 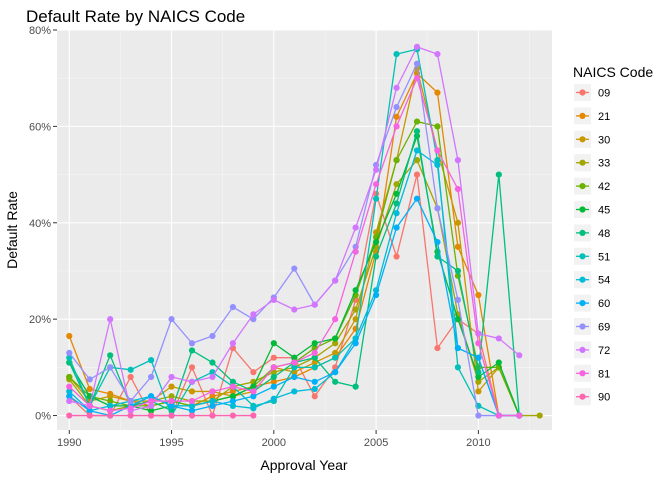 What do you see at coordinates (592, 303) in the screenshot?
I see `legend-item: 60` at bounding box center [592, 303].